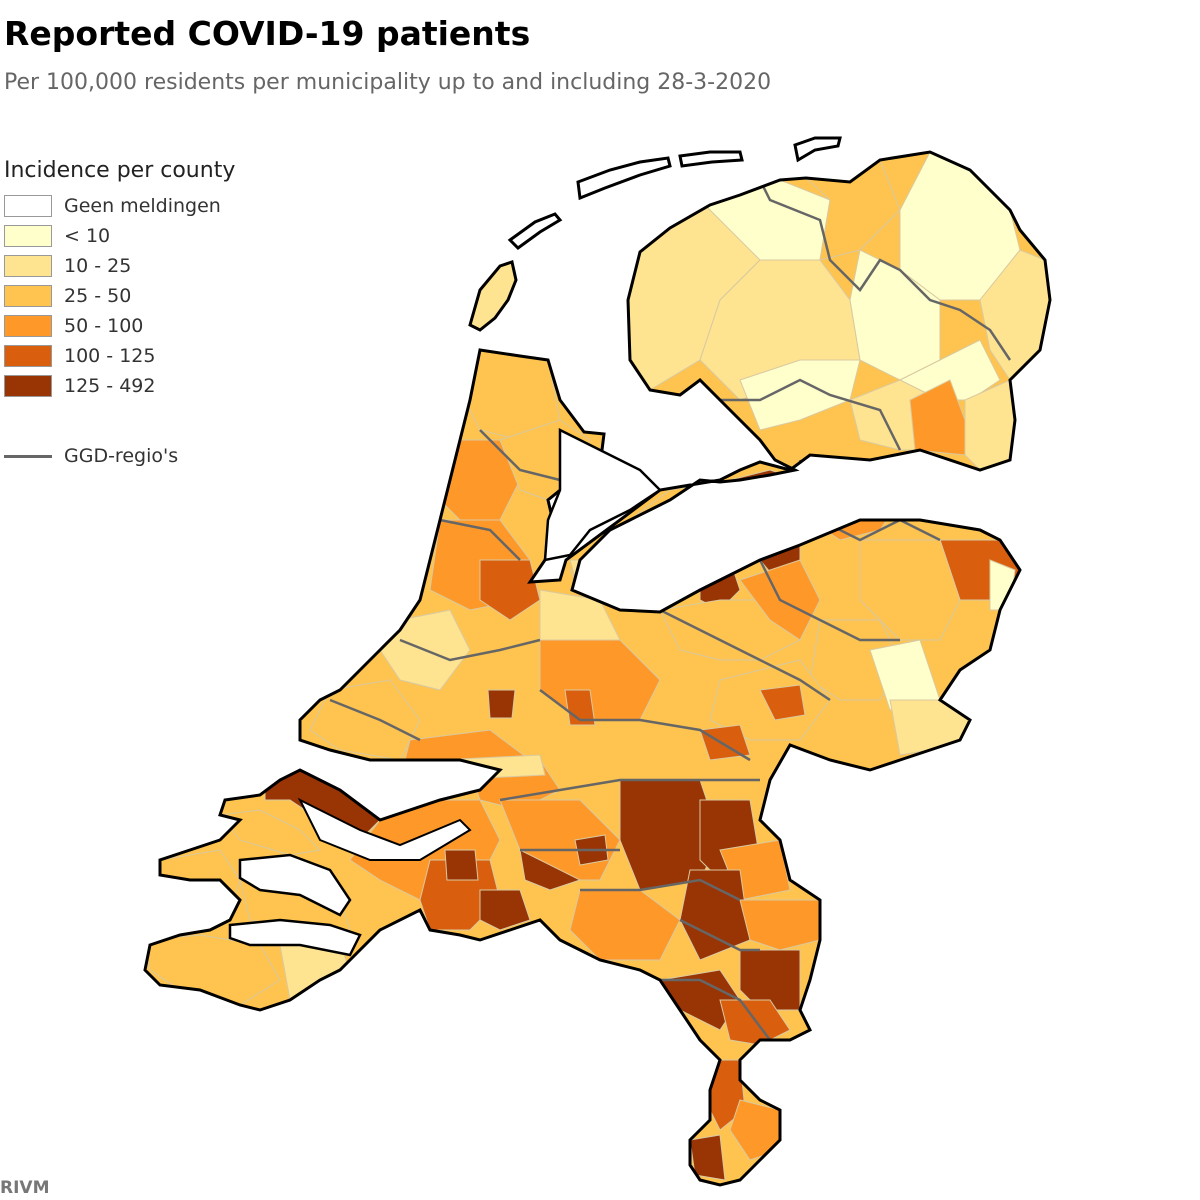 The width and height of the screenshot is (1200, 1200). What do you see at coordinates (493, 296) in the screenshot?
I see `island-texel` at bounding box center [493, 296].